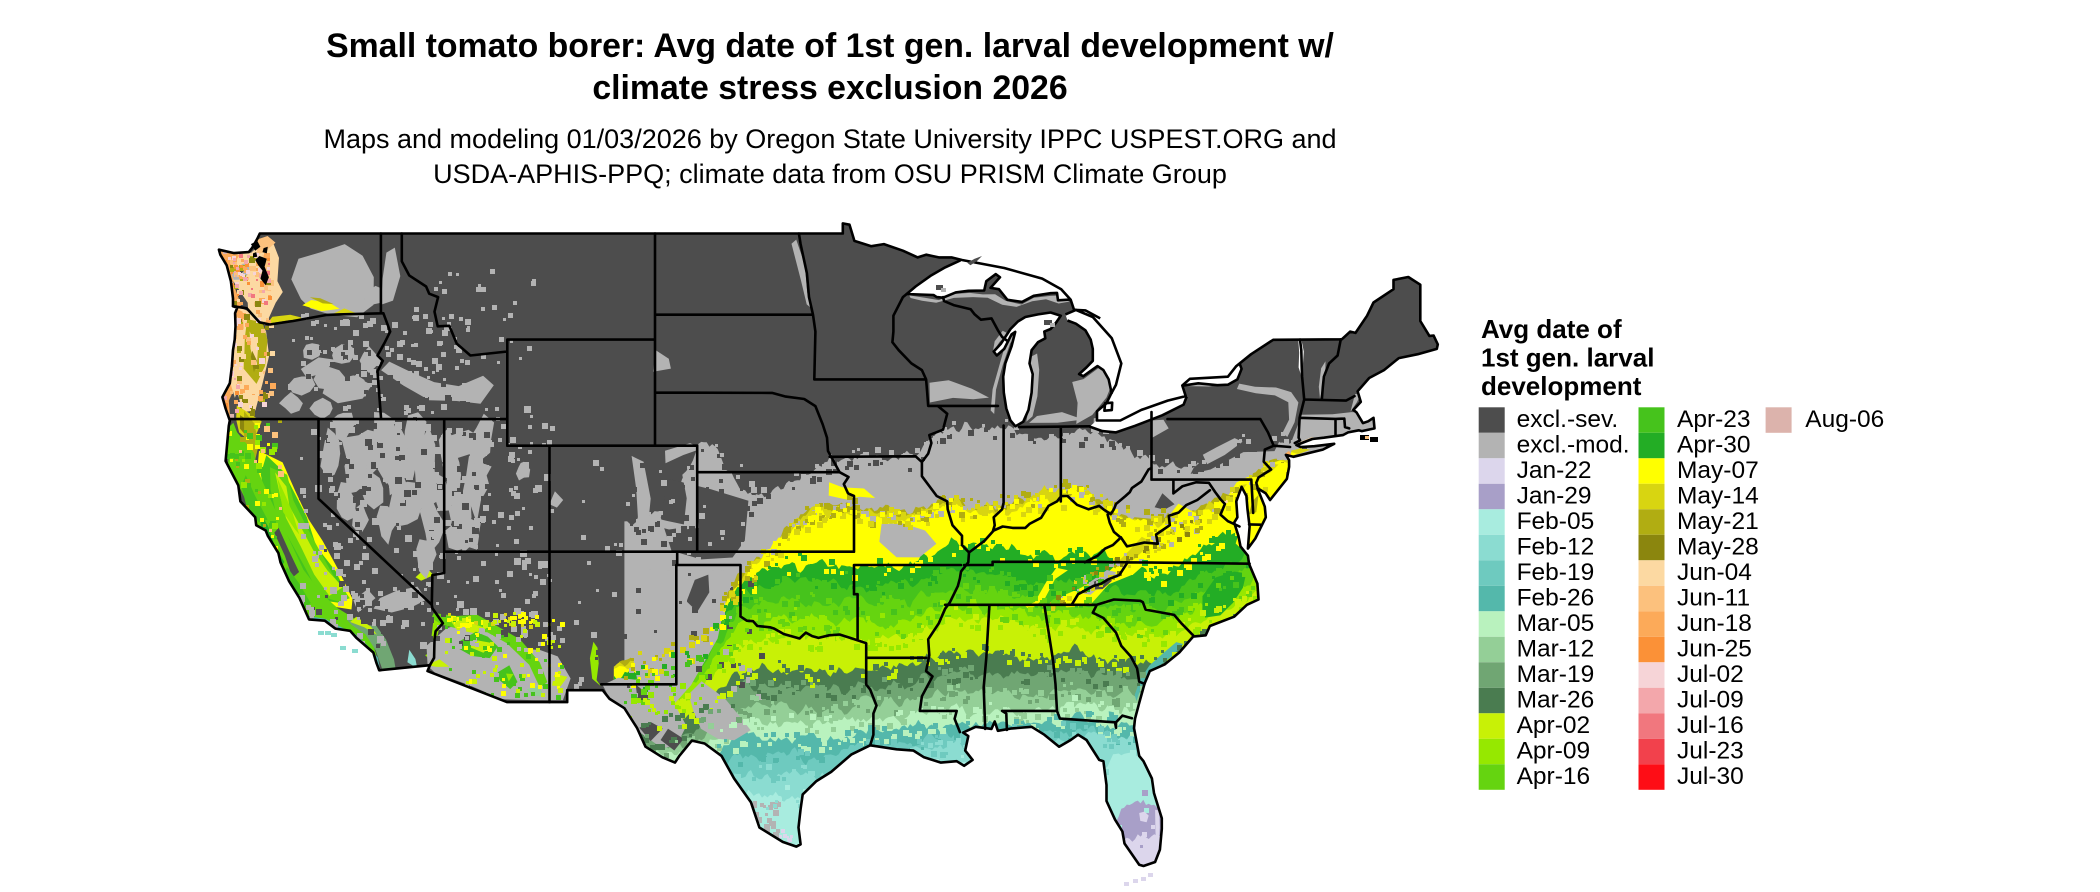 The width and height of the screenshot is (2100, 892). I want to click on svg-text: excl.-sev., so click(1568, 419).